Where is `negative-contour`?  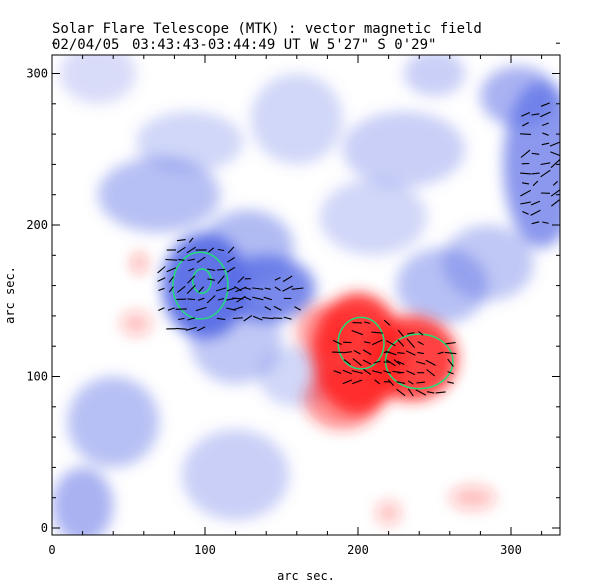
negative-contour is located at coordinates (200, 285).